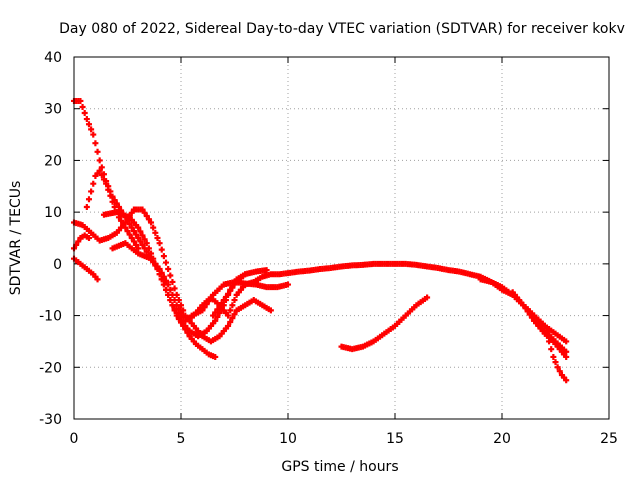 This screenshot has height=480, width=640. Describe the element at coordinates (502, 439) in the screenshot. I see `x-tick-label: 20` at that location.